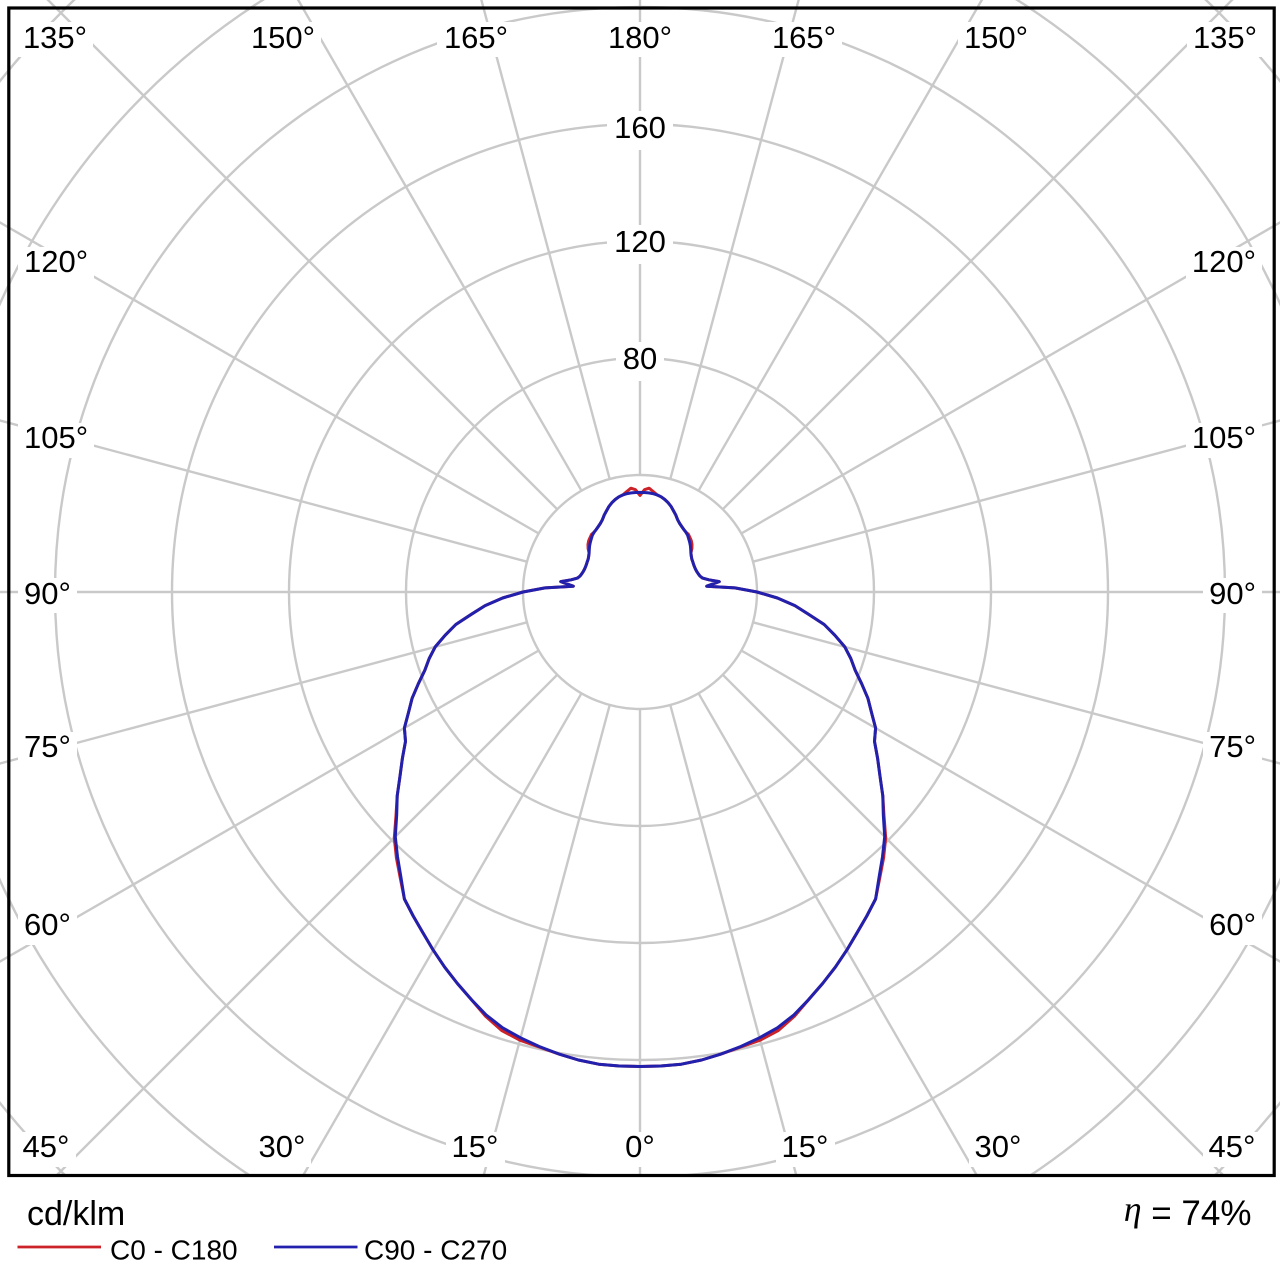 The image size is (1280, 1280). What do you see at coordinates (76, 1214) in the screenshot?
I see `svg-text: cd/klm` at bounding box center [76, 1214].